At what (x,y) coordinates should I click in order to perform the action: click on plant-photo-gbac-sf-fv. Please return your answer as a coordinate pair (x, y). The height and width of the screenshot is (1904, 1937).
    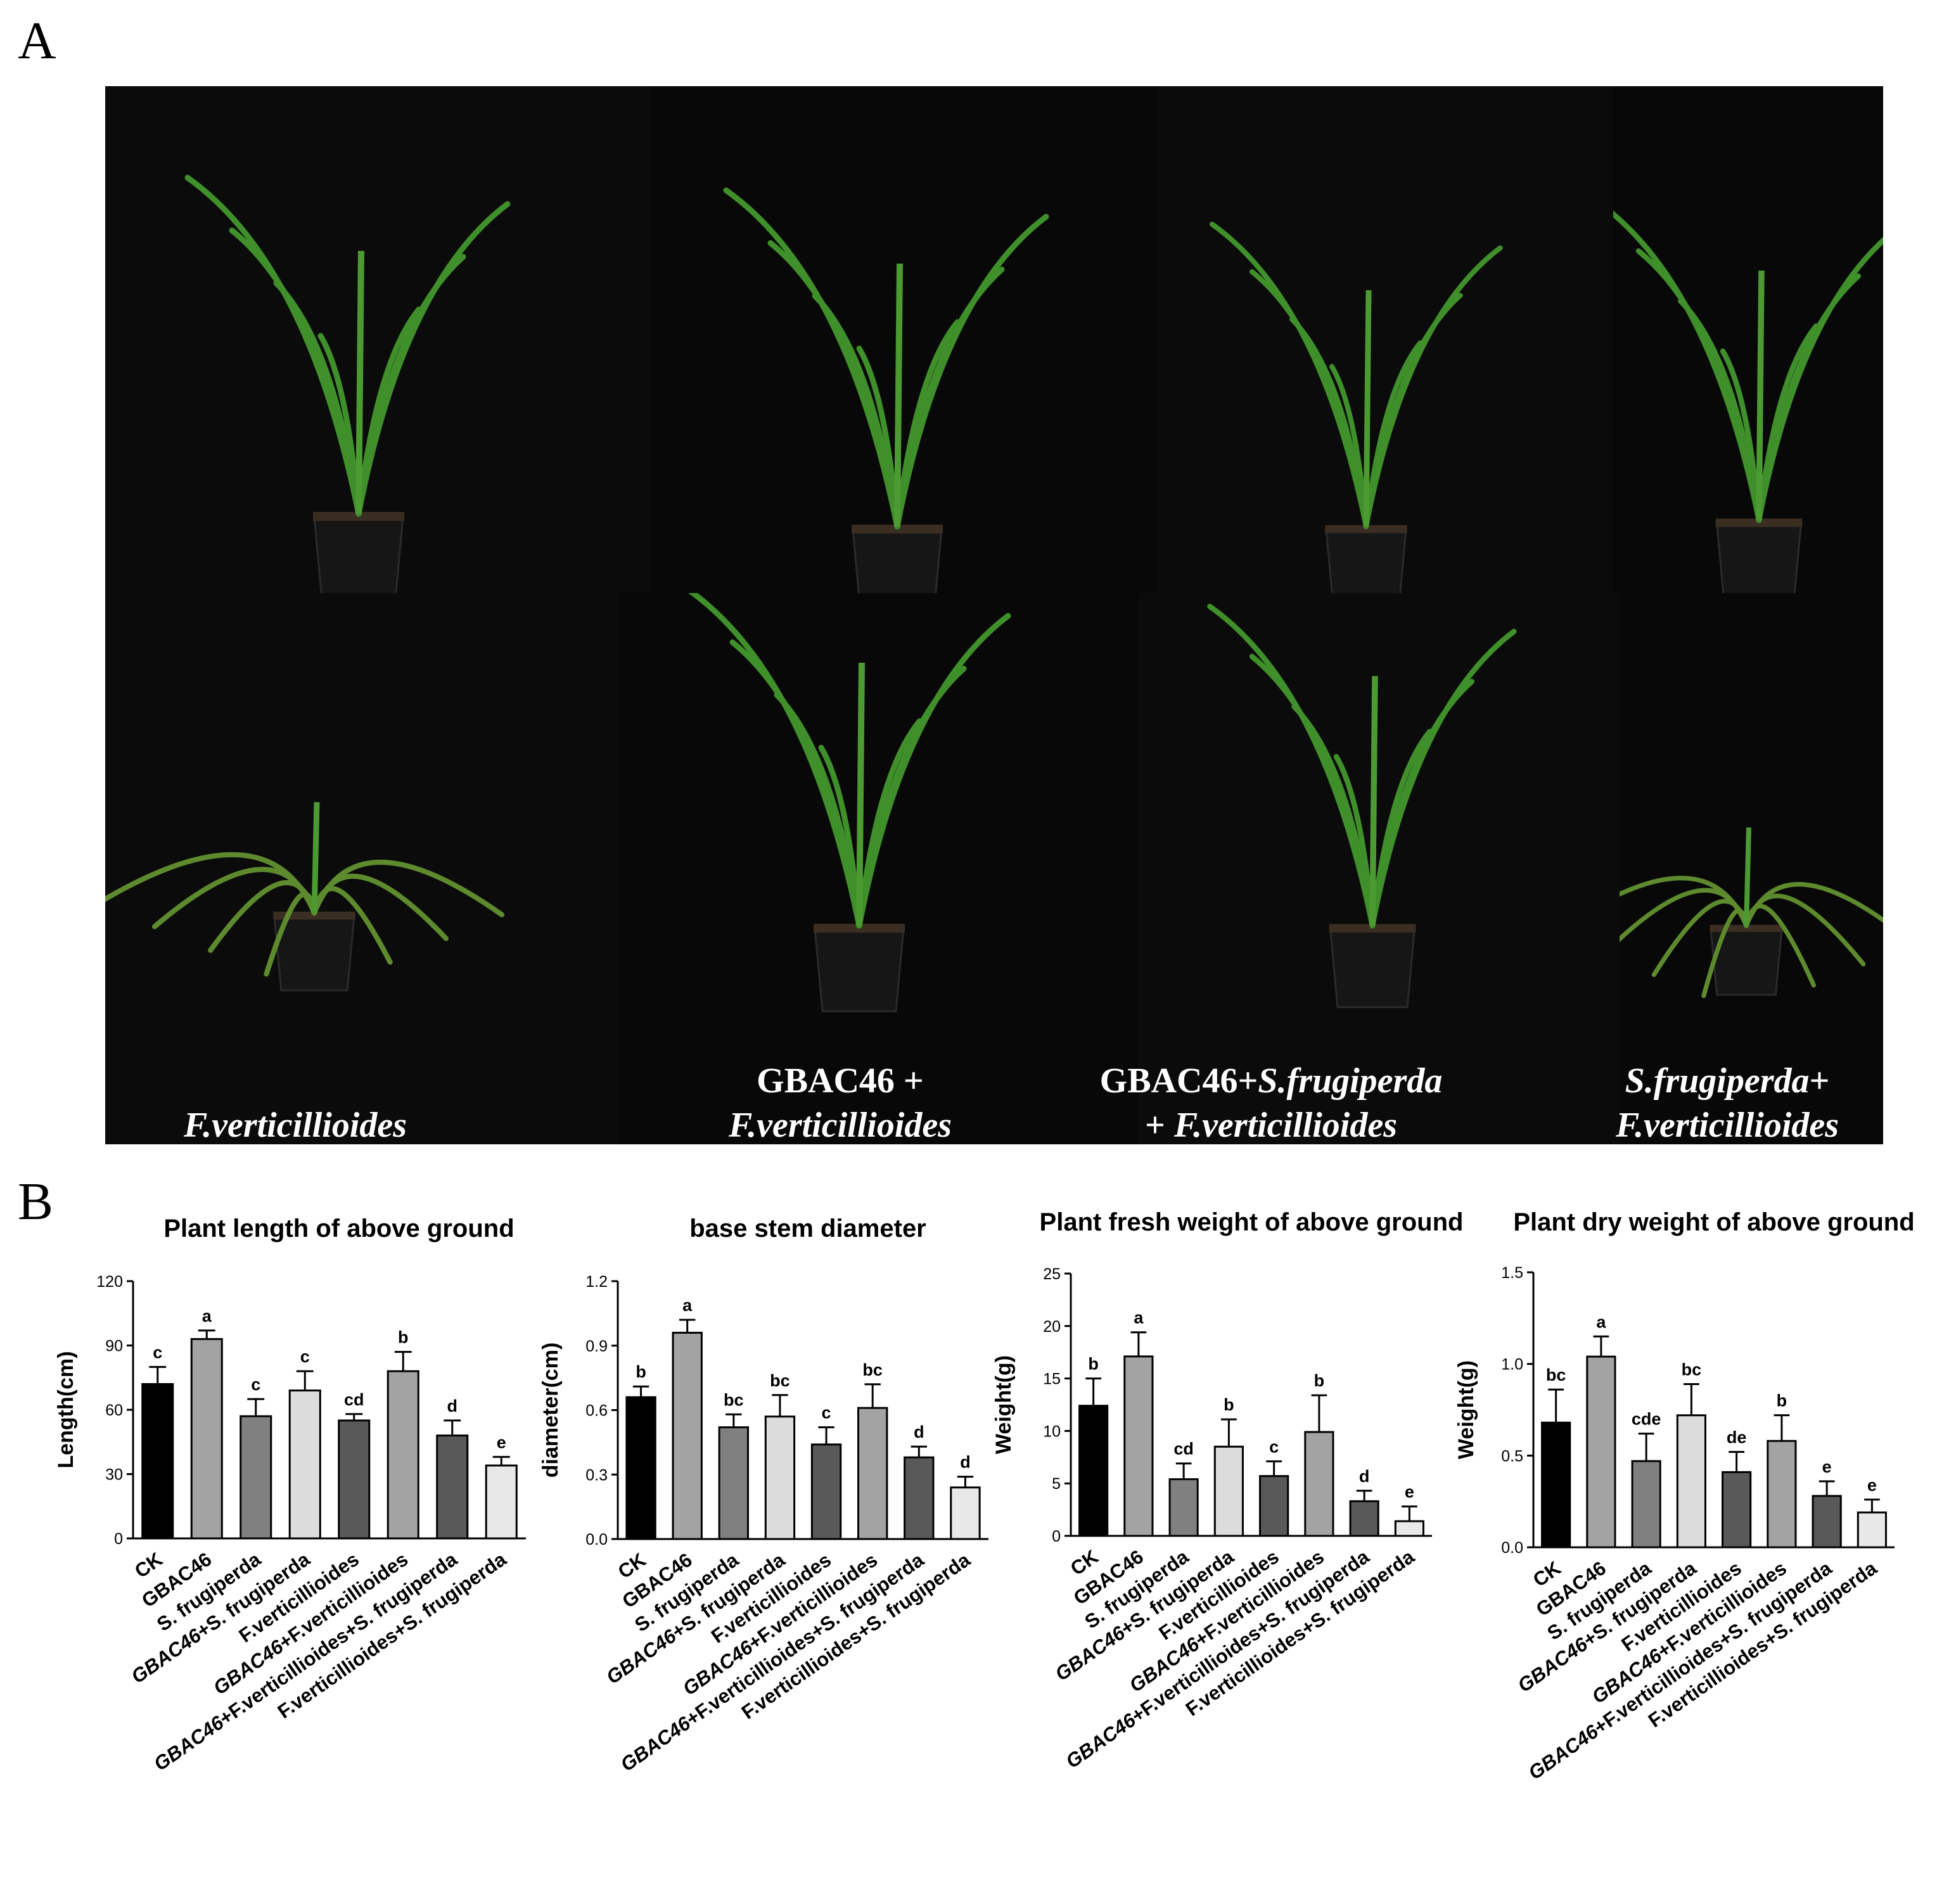
    Looking at the image, I should click on (1379, 868).